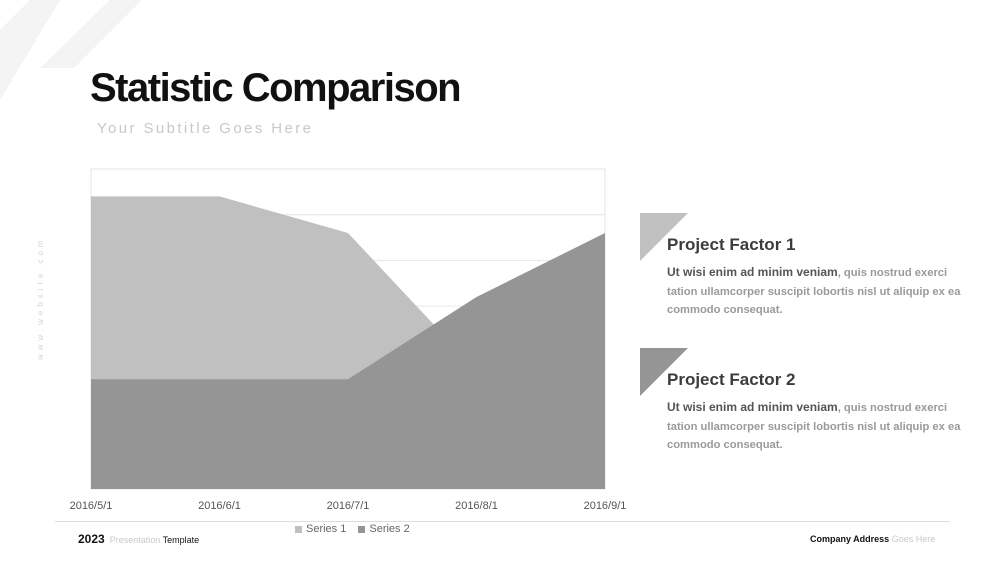 The height and width of the screenshot is (562, 1000). I want to click on x-tick-label: 2016/6/1, so click(219, 506).